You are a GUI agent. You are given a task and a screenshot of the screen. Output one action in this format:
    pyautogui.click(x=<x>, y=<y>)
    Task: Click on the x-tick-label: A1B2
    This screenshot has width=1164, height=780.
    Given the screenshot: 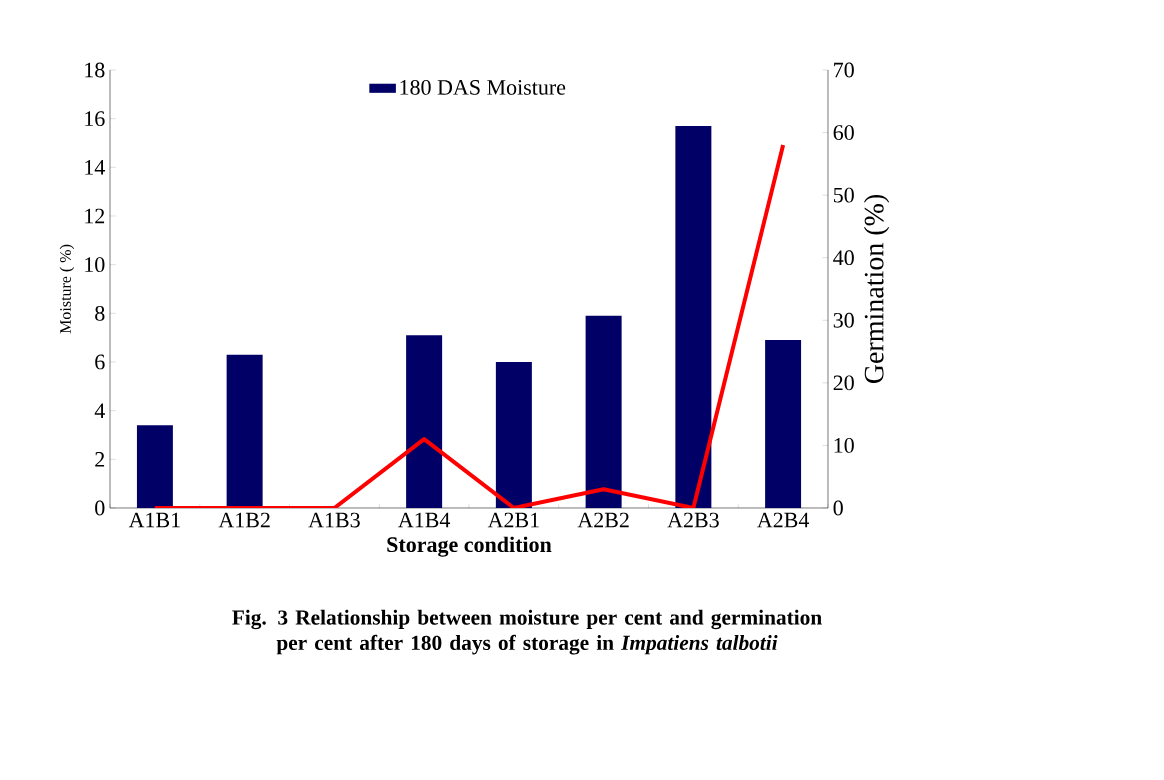 What is the action you would take?
    pyautogui.click(x=244, y=520)
    